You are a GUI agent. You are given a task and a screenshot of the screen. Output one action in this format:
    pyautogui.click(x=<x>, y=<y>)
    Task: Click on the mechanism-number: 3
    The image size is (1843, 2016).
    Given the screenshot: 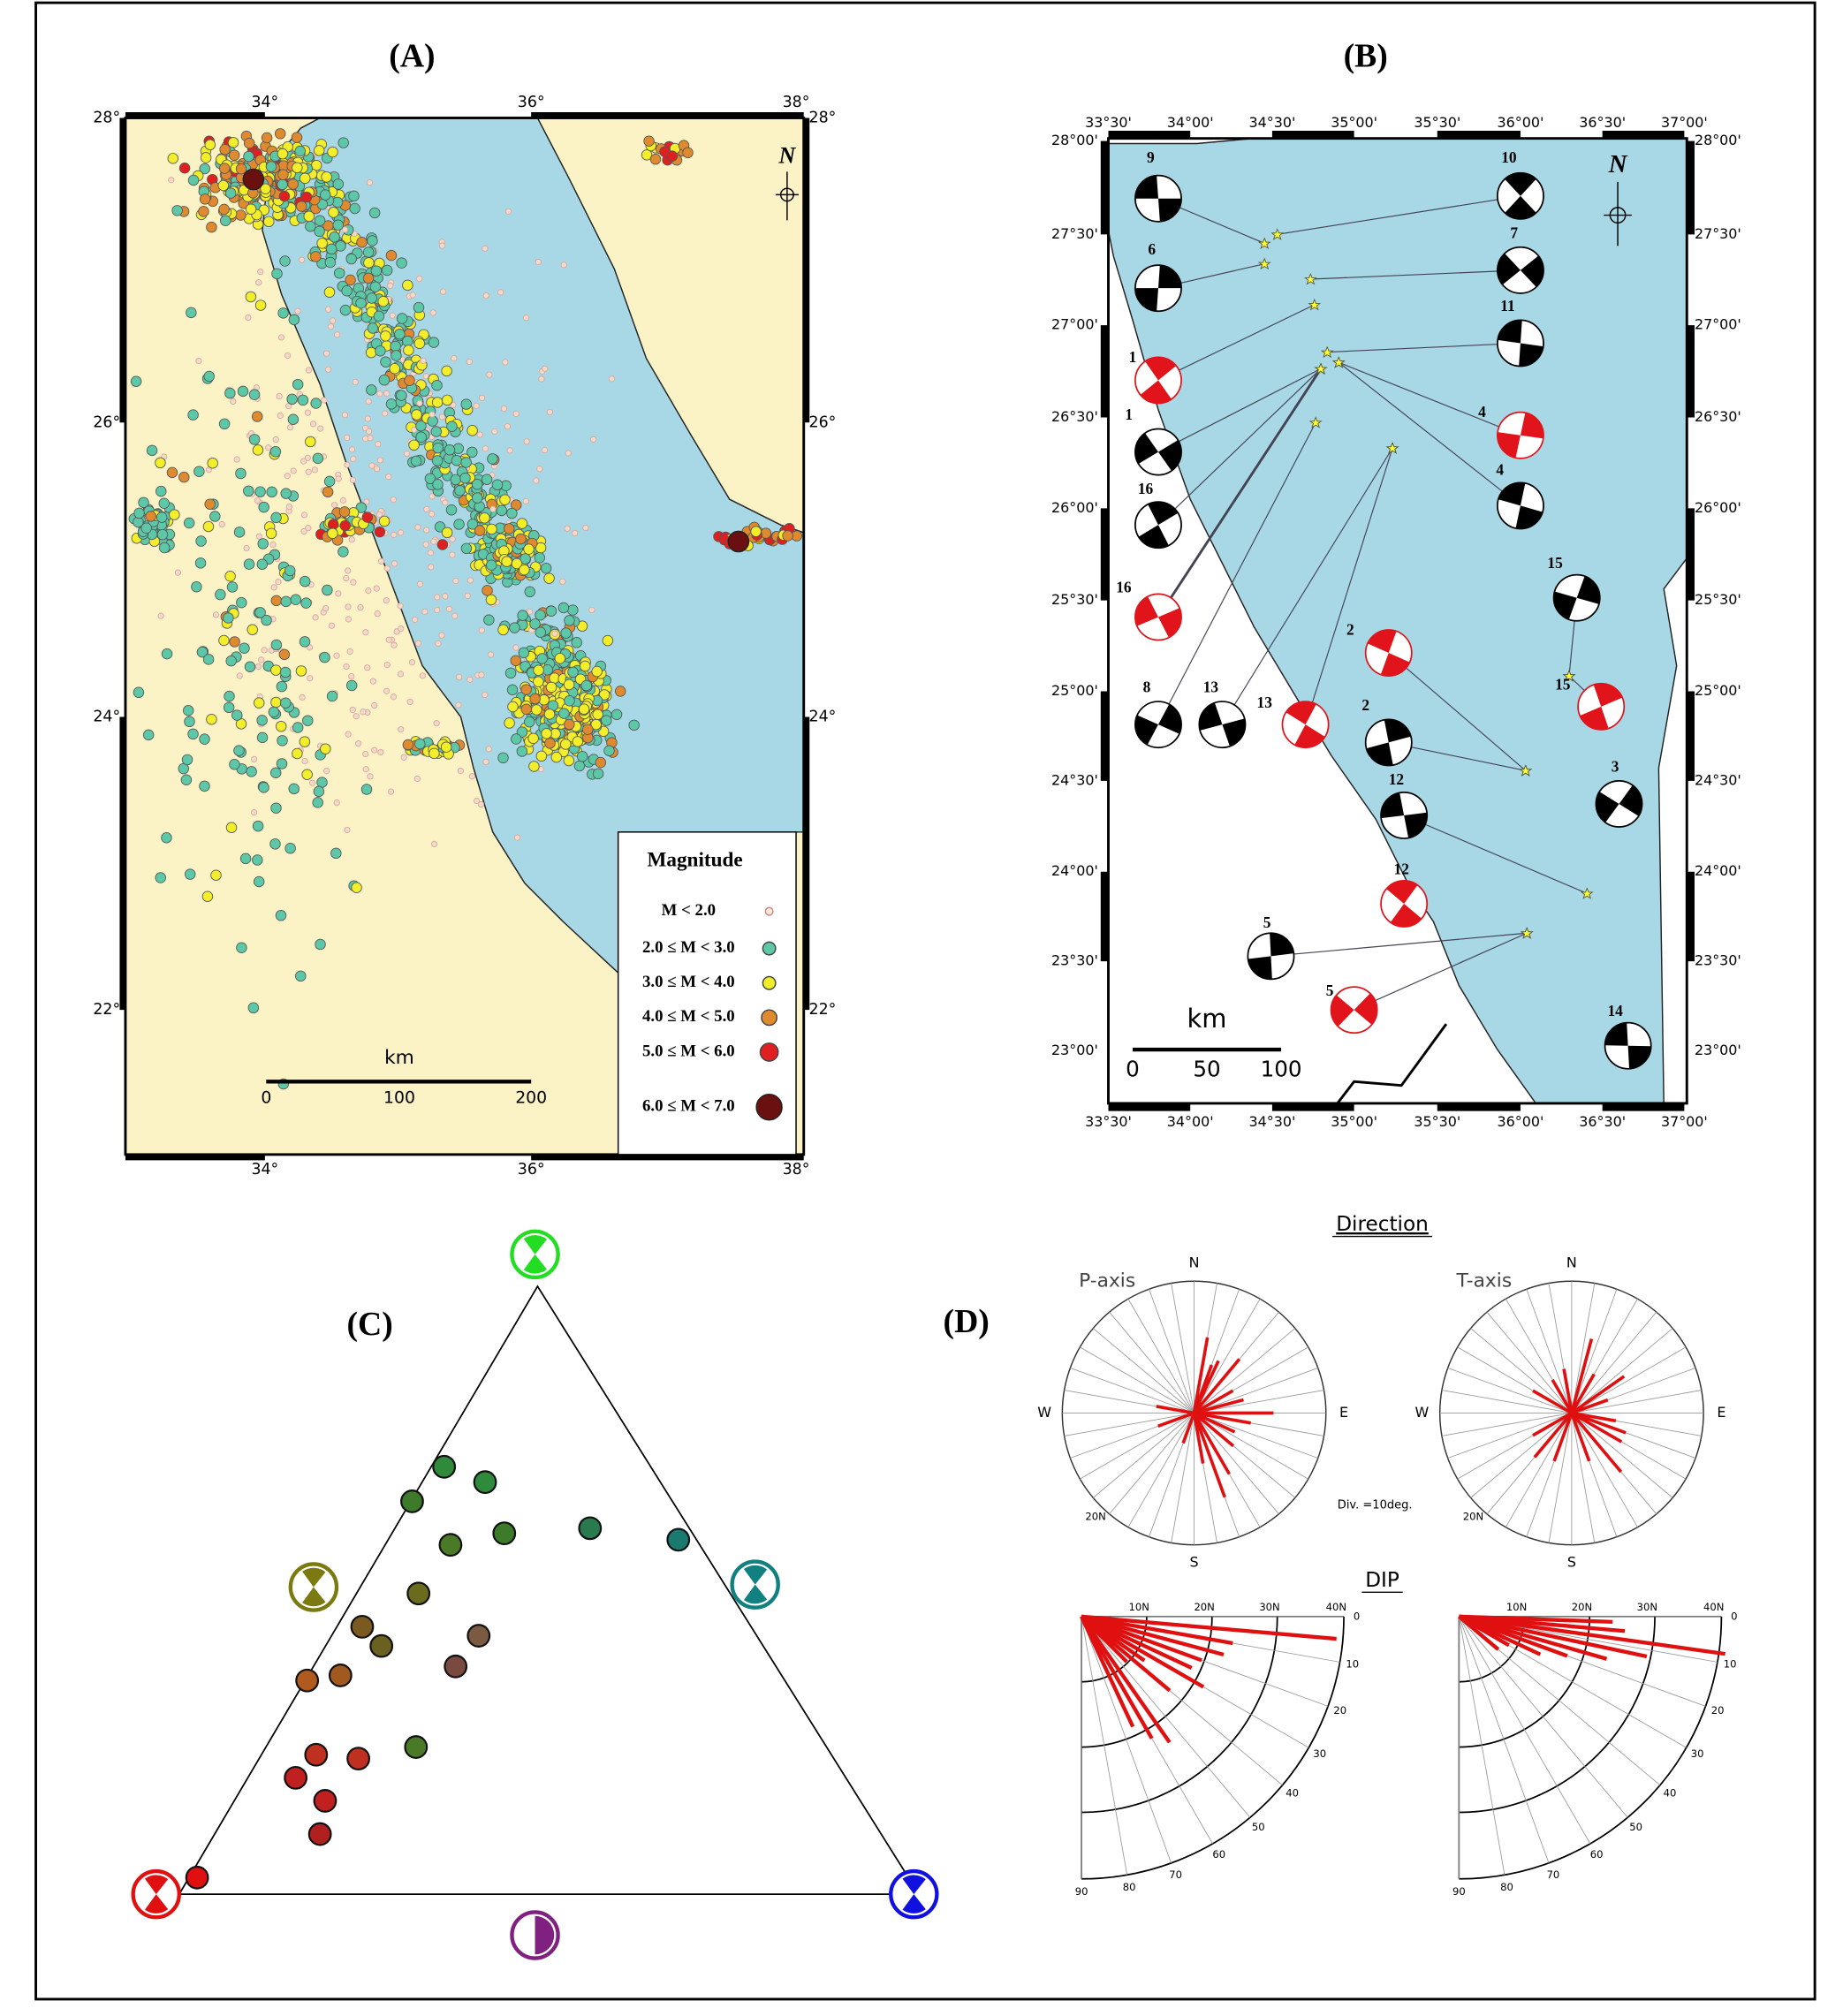 What is the action you would take?
    pyautogui.click(x=1615, y=766)
    